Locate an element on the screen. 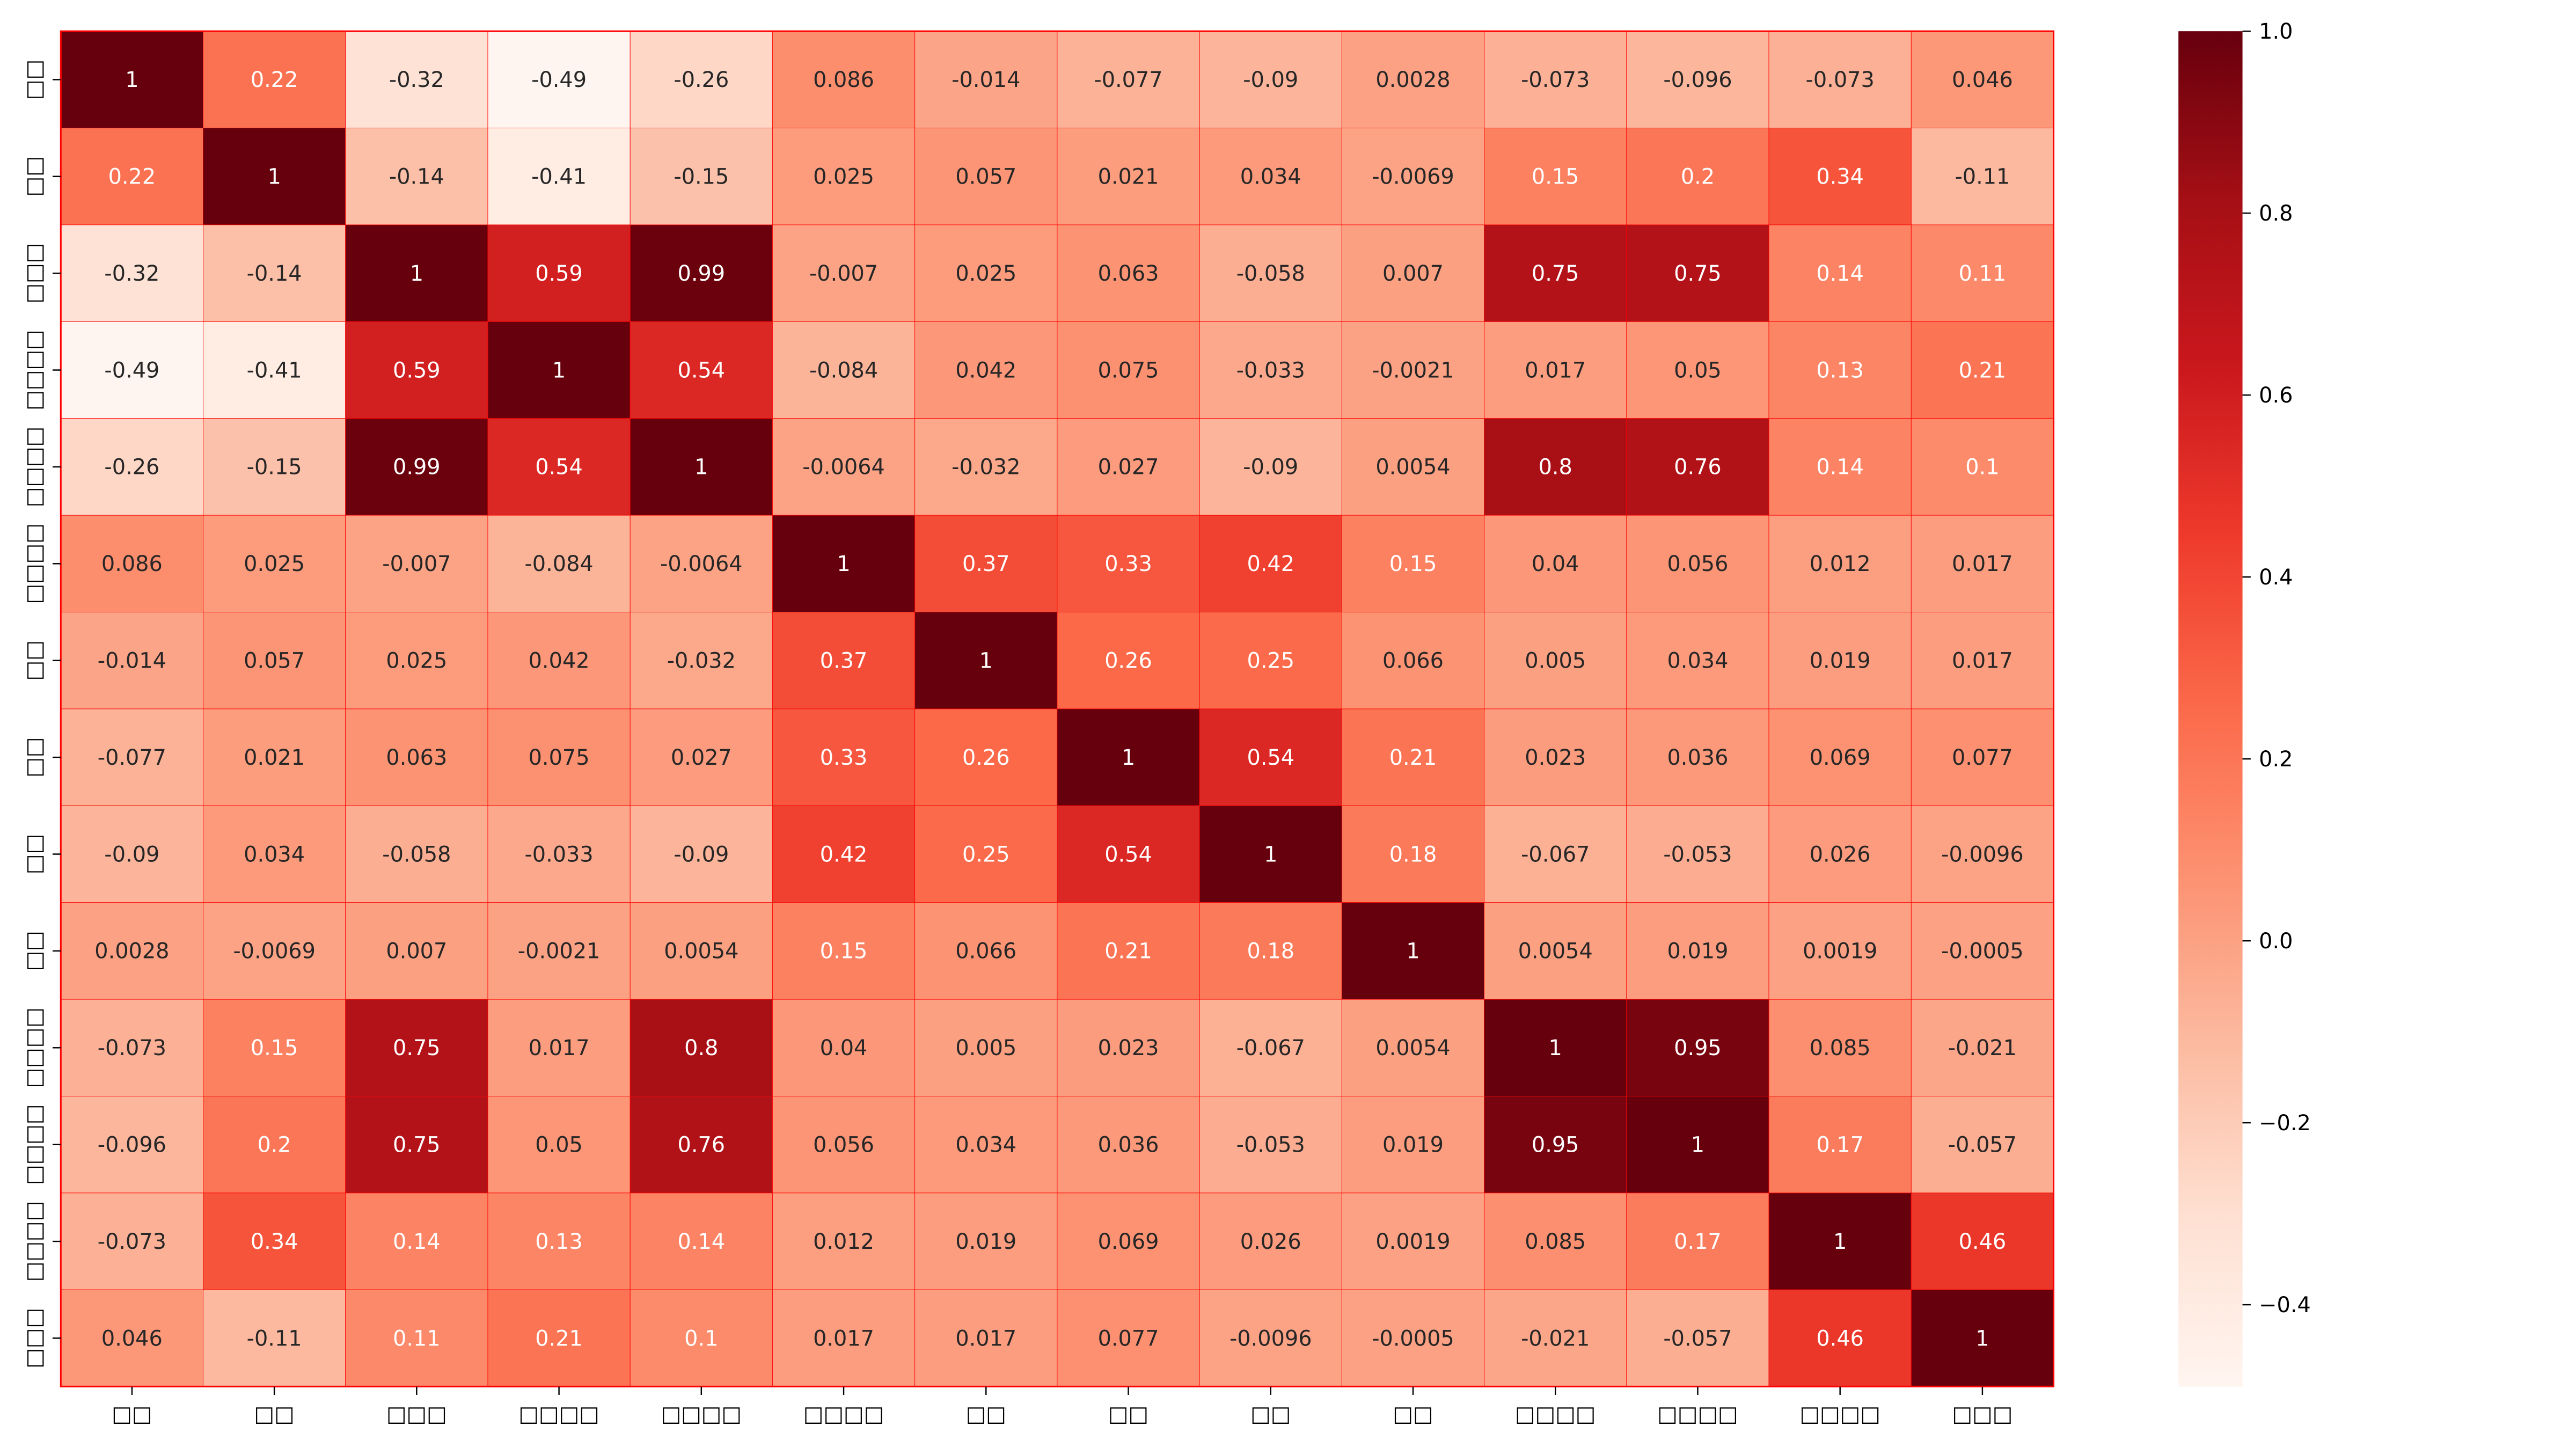  cell-value-label: 0.026 is located at coordinates (1270, 1242).